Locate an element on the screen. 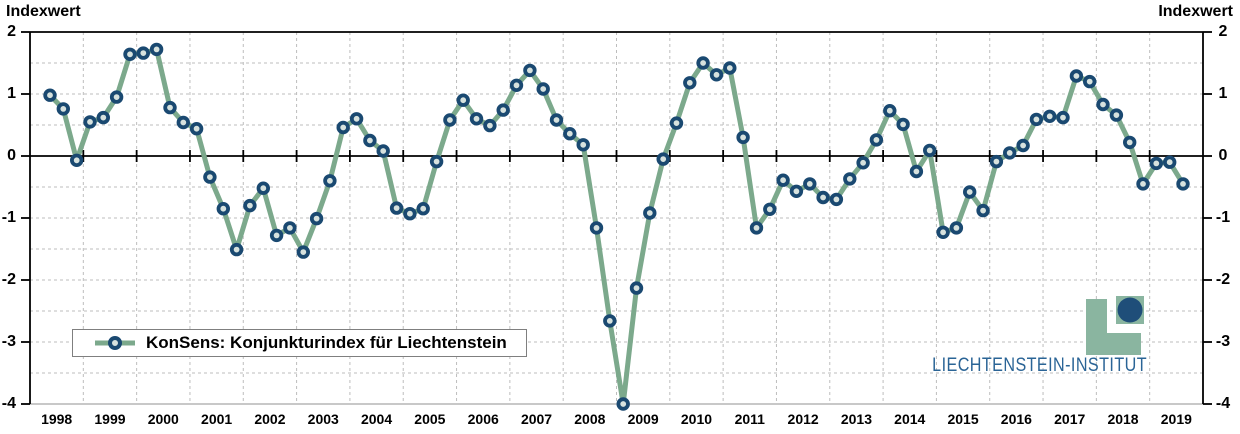  y-tick-label-left: -1 is located at coordinates (8, 217).